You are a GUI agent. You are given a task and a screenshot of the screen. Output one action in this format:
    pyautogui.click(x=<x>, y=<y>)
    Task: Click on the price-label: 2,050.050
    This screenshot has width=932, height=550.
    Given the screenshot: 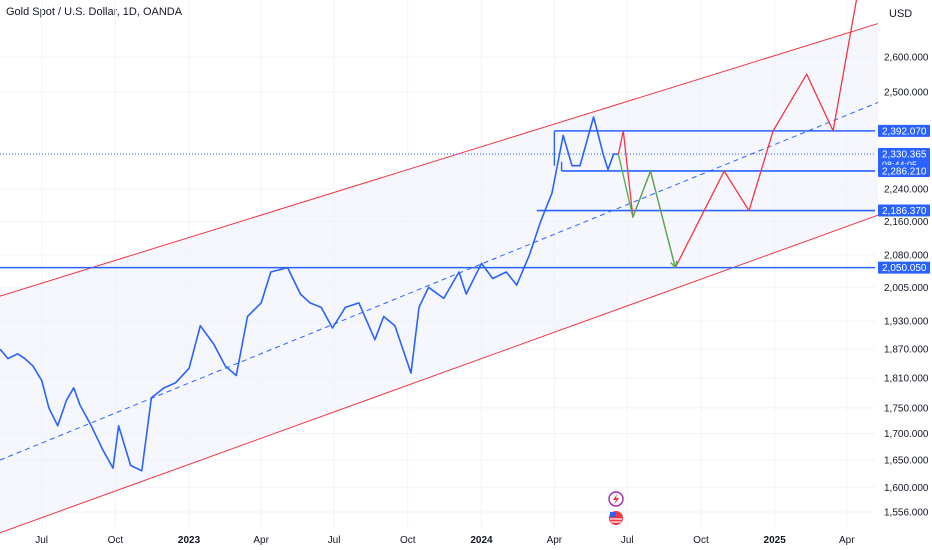 What is the action you would take?
    pyautogui.click(x=904, y=267)
    